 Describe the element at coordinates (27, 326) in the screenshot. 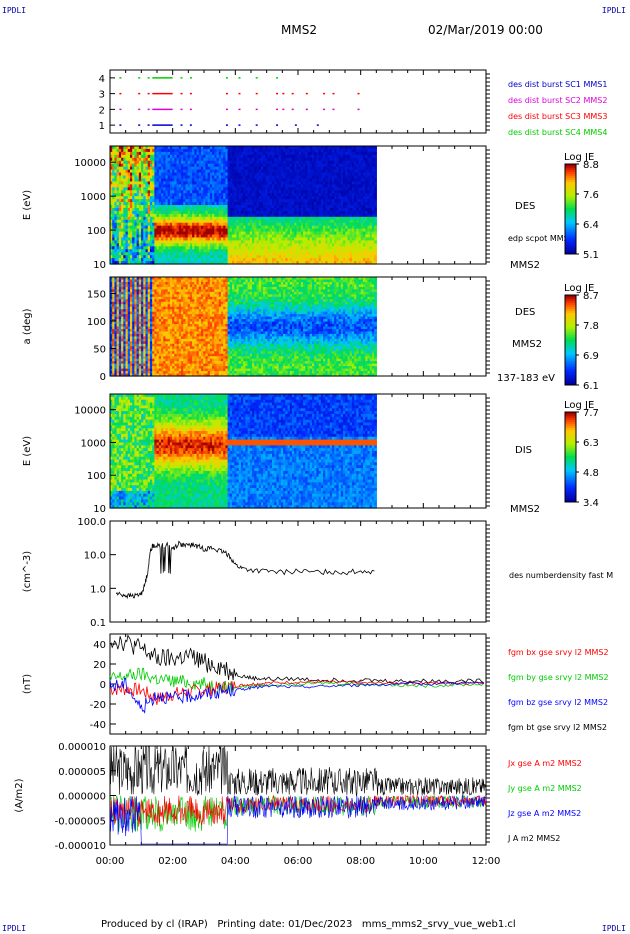

I see `y-axis-label: a (deg)` at that location.